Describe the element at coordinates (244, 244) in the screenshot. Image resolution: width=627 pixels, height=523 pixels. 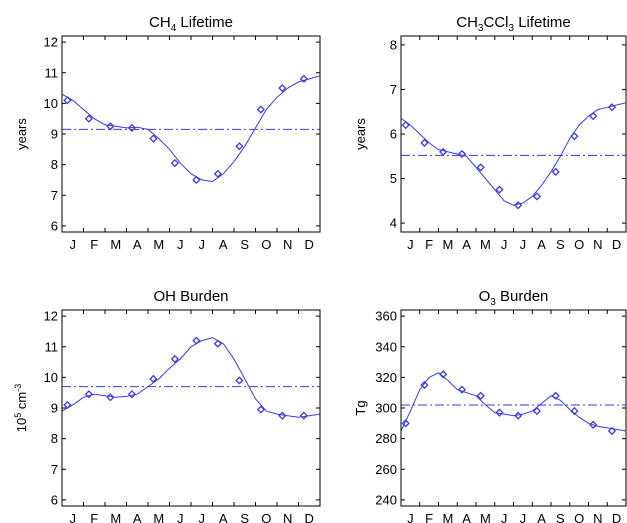
I see `ch4-lifetime-month-label: S` at that location.